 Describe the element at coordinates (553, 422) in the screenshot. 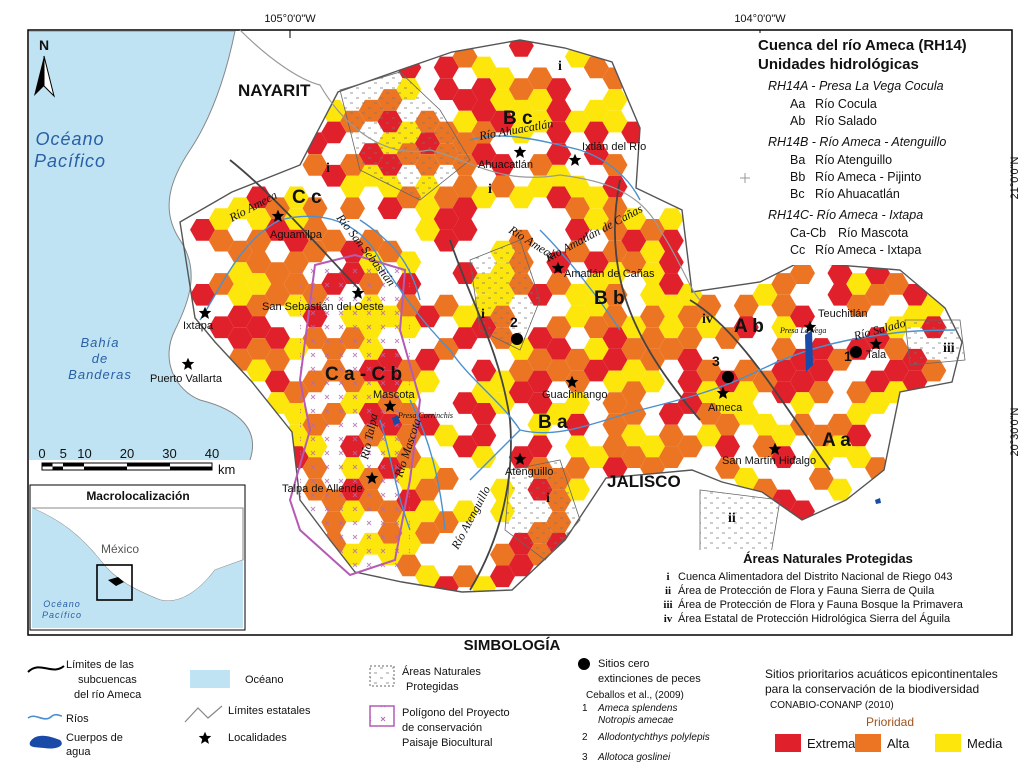

I see `unit-label: B a` at that location.